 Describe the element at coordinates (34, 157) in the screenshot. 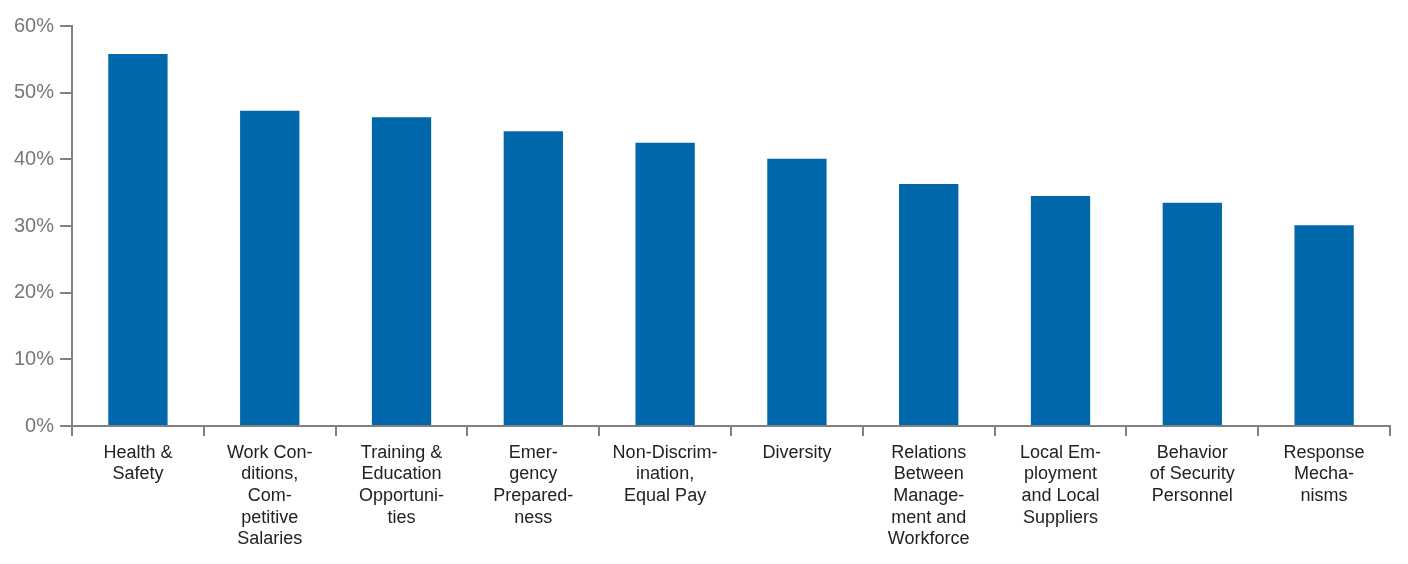

I see `y-tick-label: 40%` at that location.